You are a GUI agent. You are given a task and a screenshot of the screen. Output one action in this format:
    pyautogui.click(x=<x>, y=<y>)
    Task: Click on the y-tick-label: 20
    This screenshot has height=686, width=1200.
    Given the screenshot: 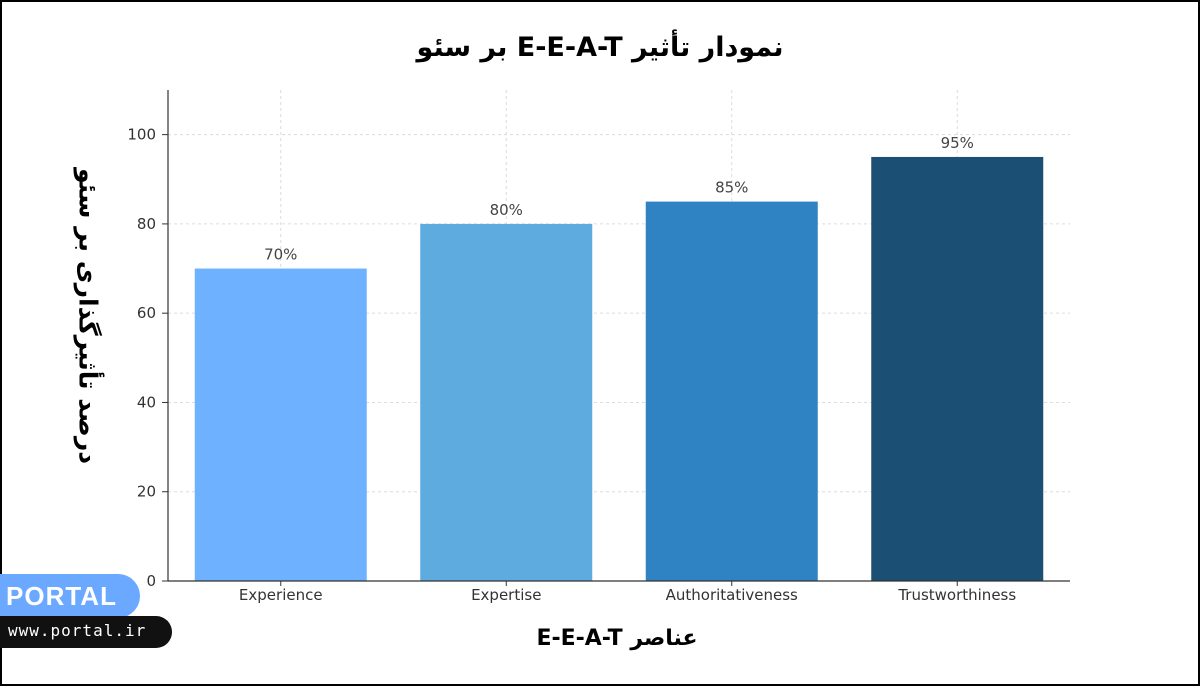 What is the action you would take?
    pyautogui.click(x=146, y=492)
    